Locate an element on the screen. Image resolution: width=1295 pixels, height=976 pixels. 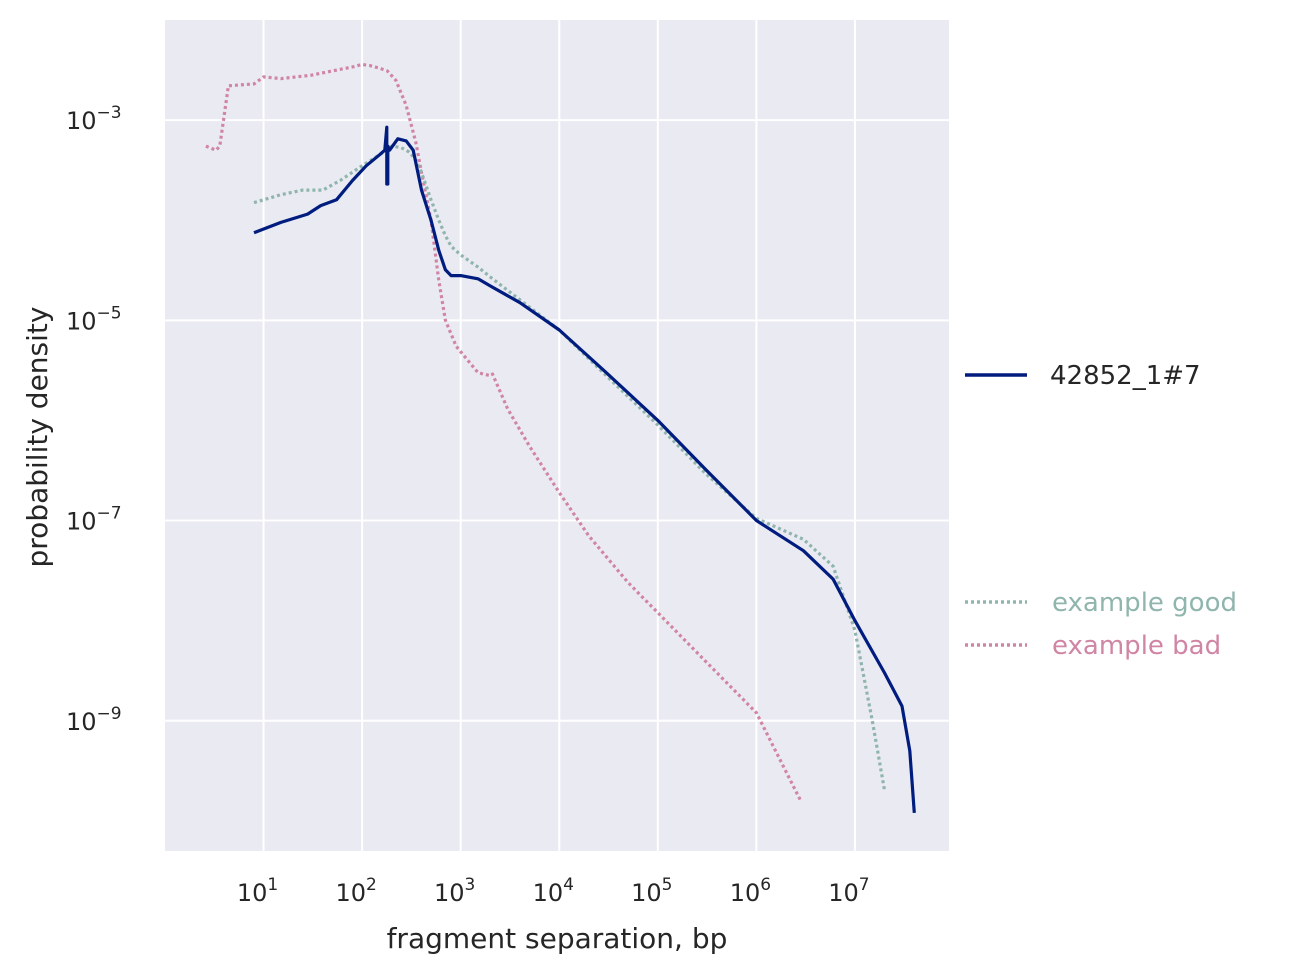
y-tick-label: 10⁻⁹ is located at coordinates (94, 720).